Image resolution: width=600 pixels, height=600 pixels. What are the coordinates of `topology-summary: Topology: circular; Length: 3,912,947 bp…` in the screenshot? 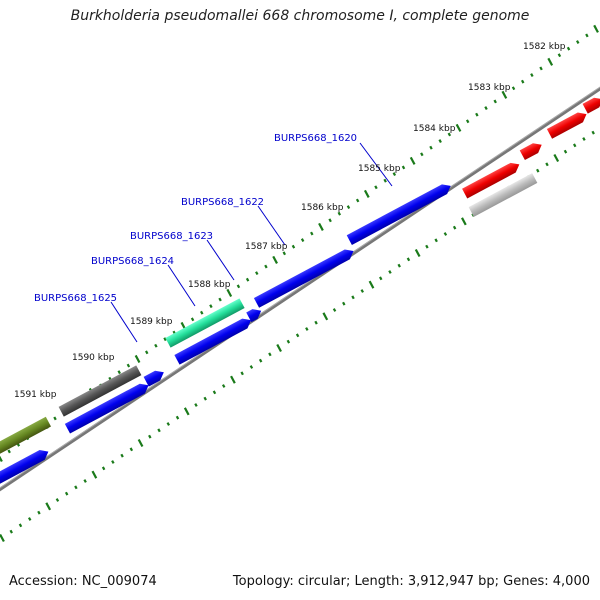 It's located at (411, 581).